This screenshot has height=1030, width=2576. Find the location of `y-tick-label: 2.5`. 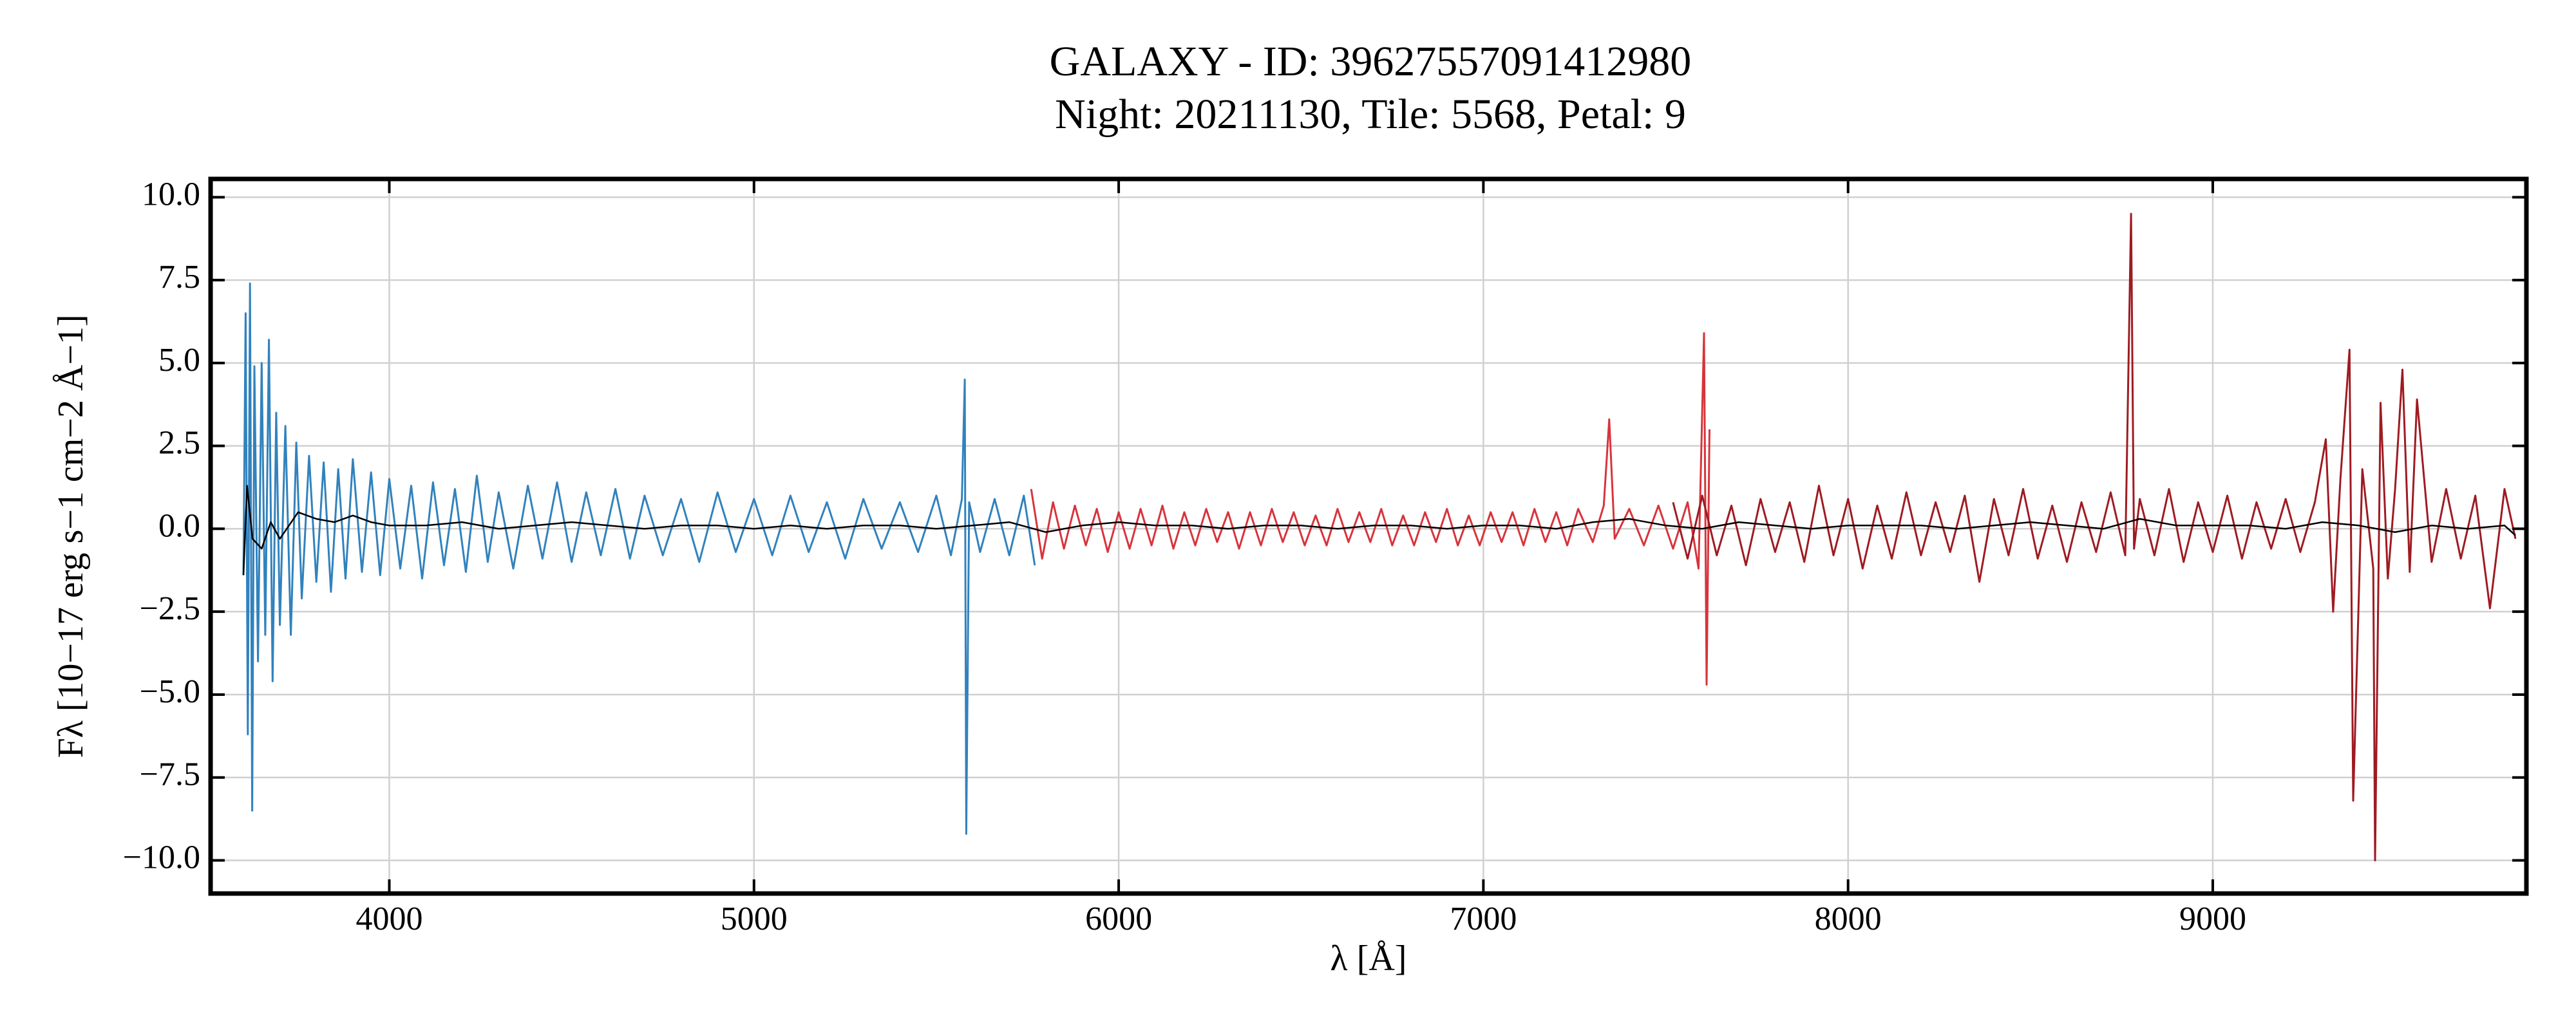

y-tick-label: 2.5 is located at coordinates (179, 443).